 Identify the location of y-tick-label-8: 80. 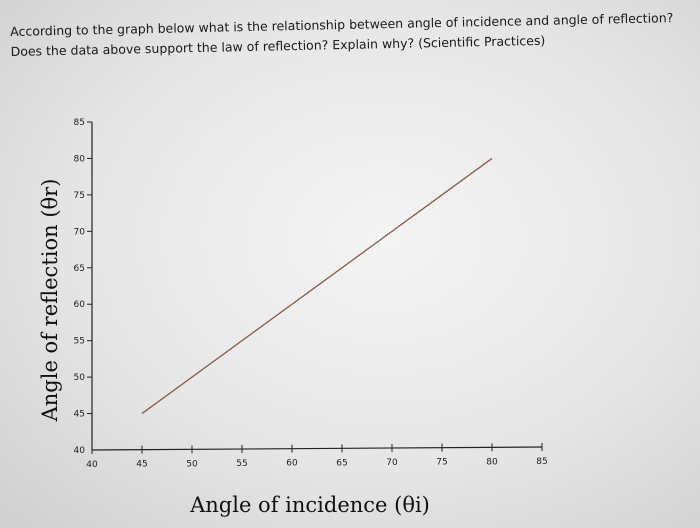
(80, 159).